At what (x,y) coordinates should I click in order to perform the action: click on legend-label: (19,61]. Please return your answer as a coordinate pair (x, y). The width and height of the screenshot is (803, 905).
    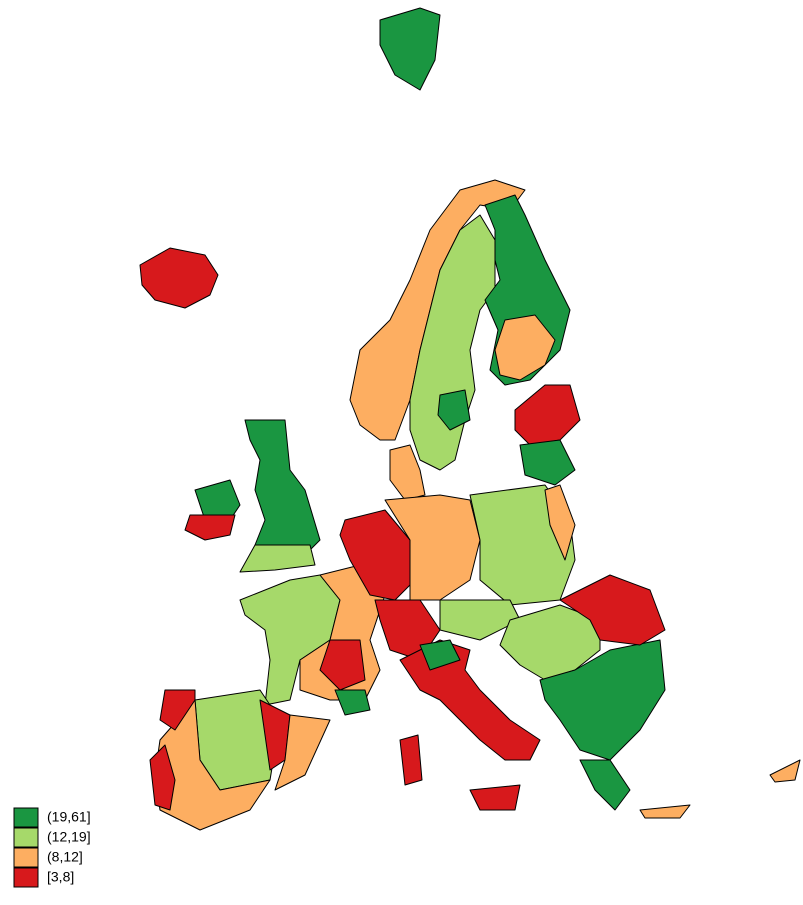
    Looking at the image, I should click on (69, 817).